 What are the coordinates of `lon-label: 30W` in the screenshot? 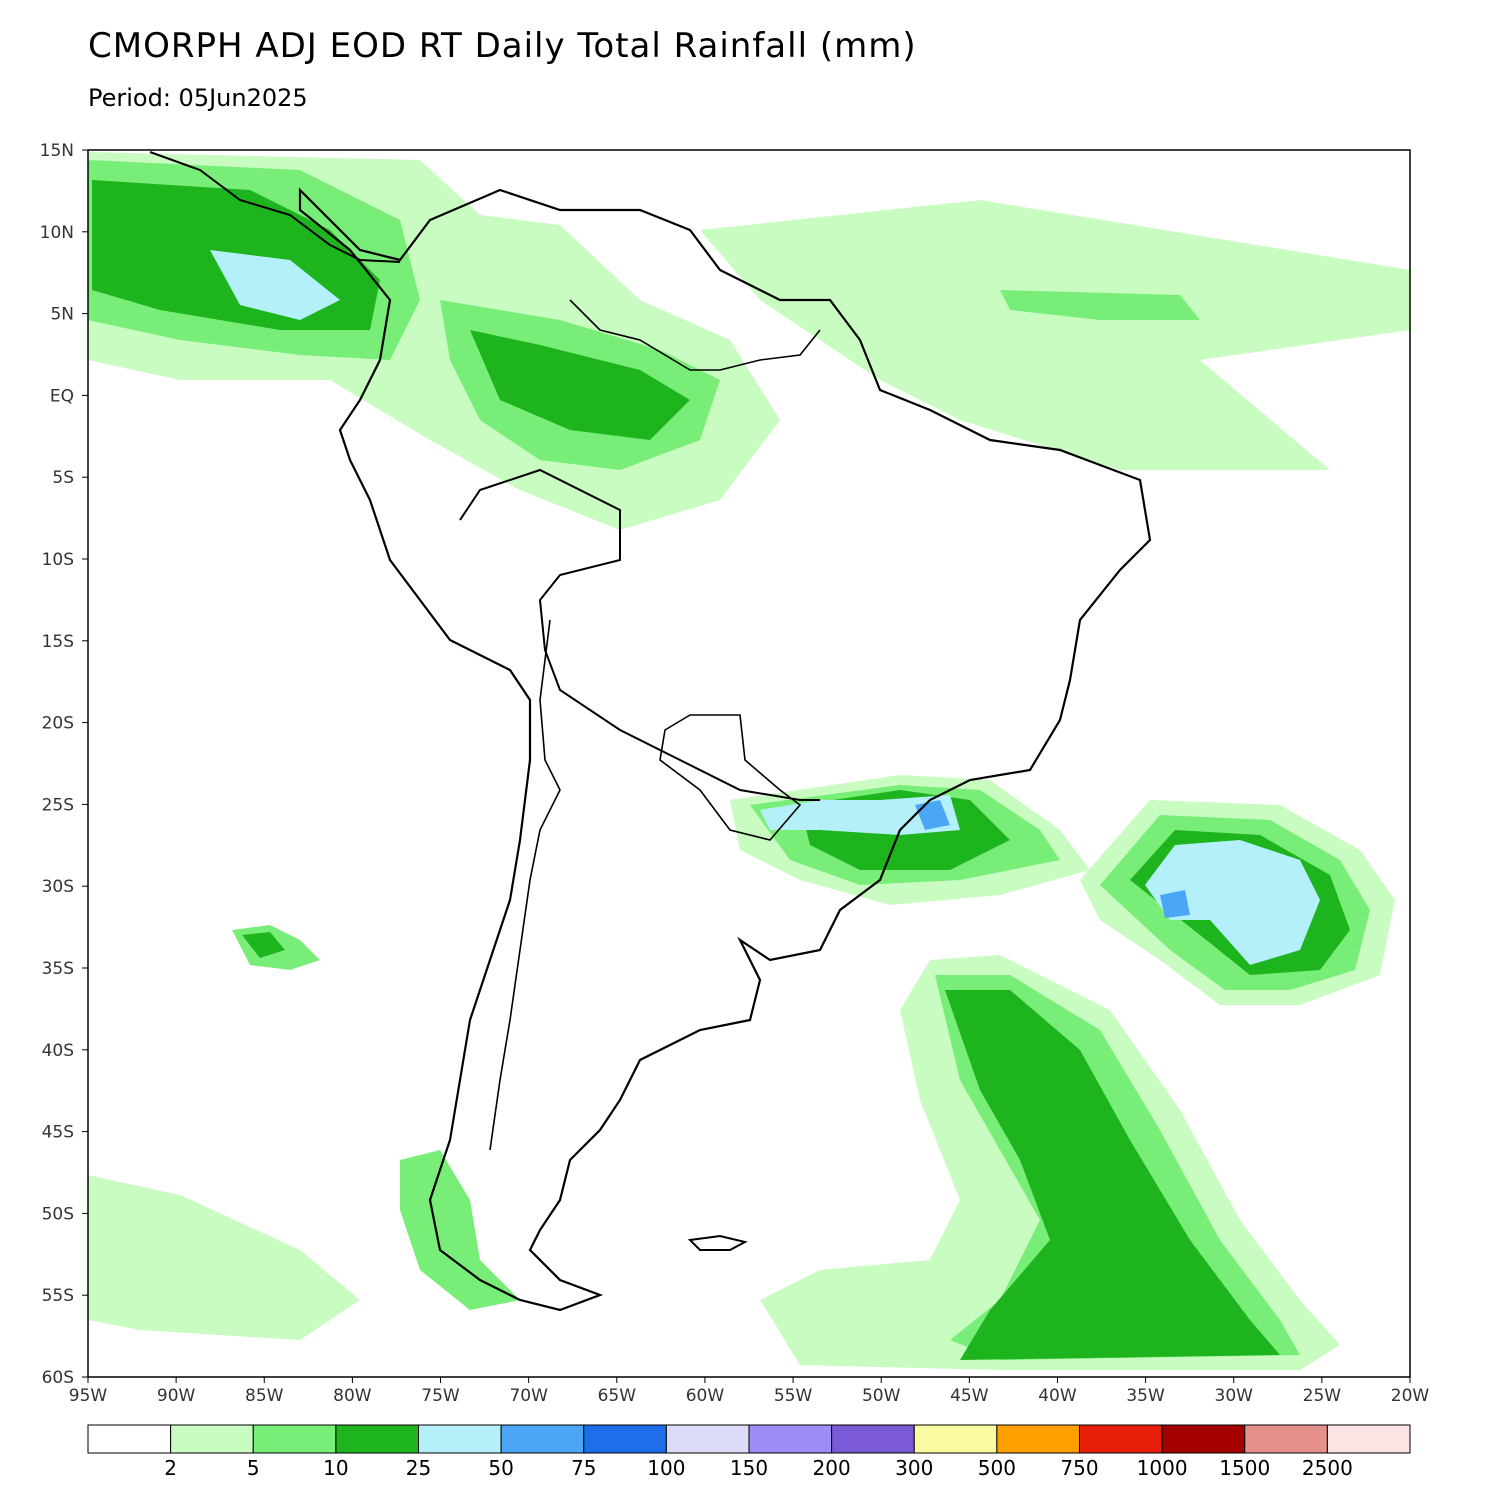 It's located at (1234, 1396).